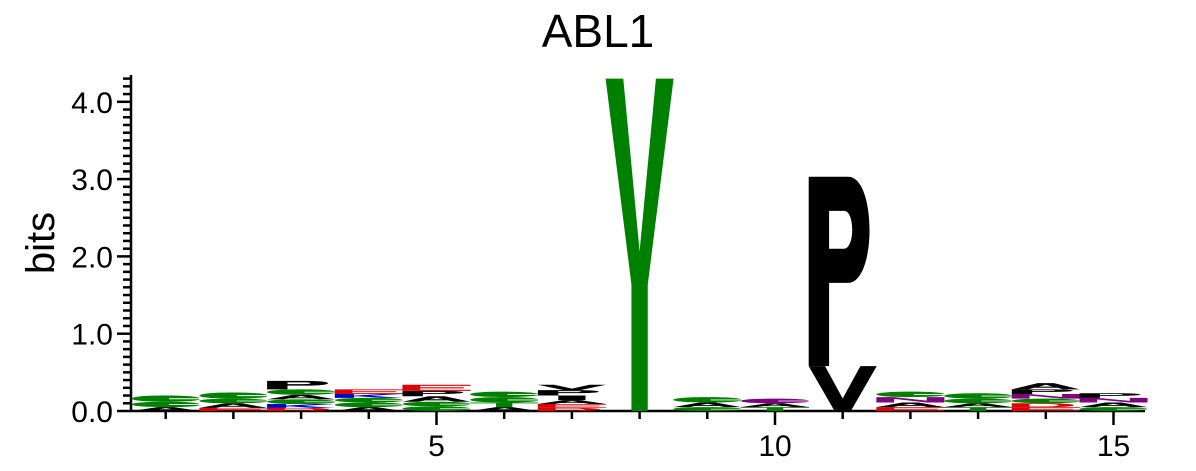 This screenshot has height=471, width=1196. Describe the element at coordinates (92, 180) in the screenshot. I see `y-tick-label: 3.0` at that location.